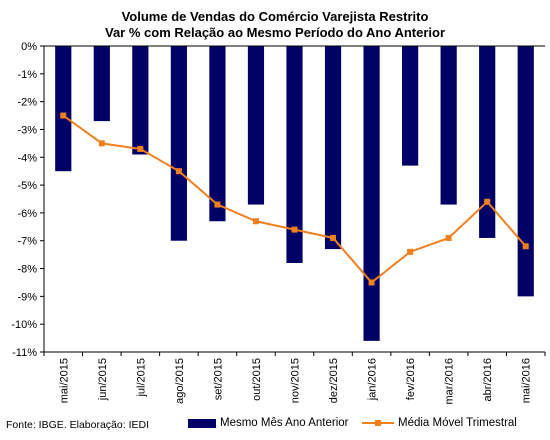 The height and width of the screenshot is (440, 550). I want to click on source-note: Fonte: IBGE. Elaboração: IEDI, so click(77, 425).